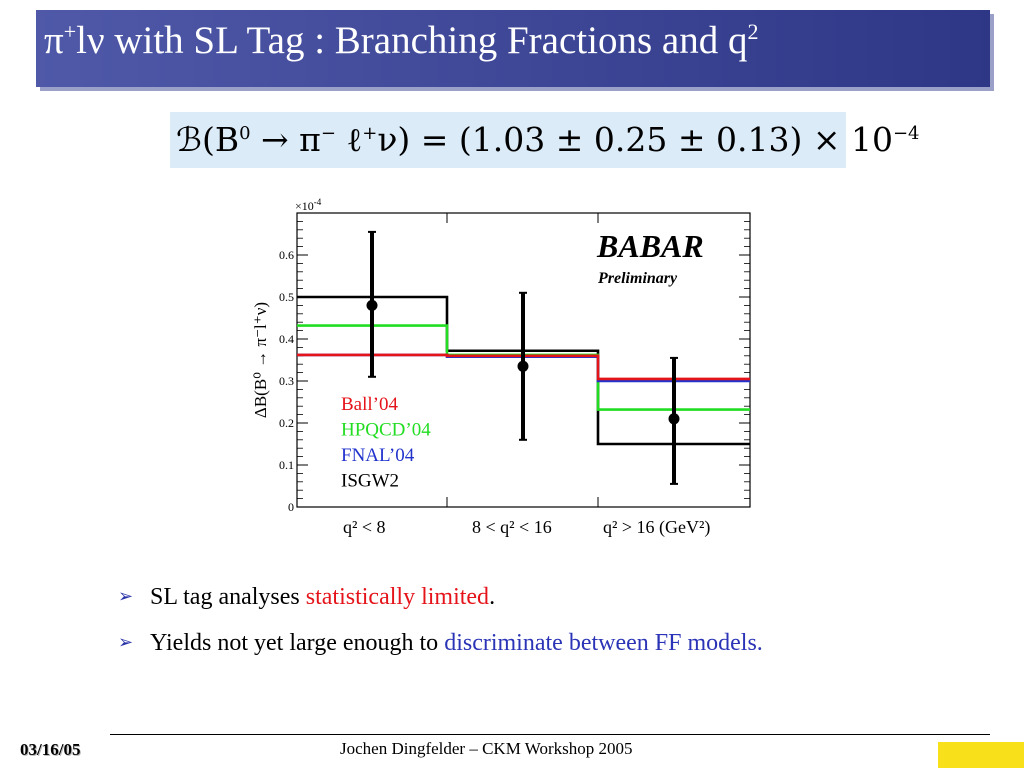 The width and height of the screenshot is (1024, 768). I want to click on y-tick-label: 0.1, so click(286, 465).